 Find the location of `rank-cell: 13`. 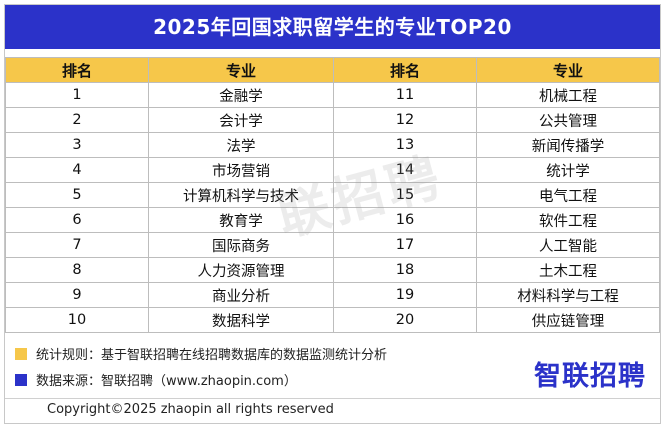

rank-cell: 13 is located at coordinates (405, 145).